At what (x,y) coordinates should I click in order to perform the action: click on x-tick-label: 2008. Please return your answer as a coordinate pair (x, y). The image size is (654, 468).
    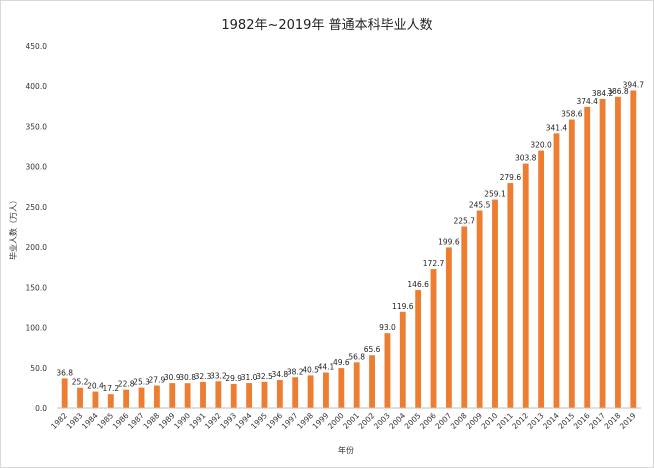
    Looking at the image, I should click on (459, 421).